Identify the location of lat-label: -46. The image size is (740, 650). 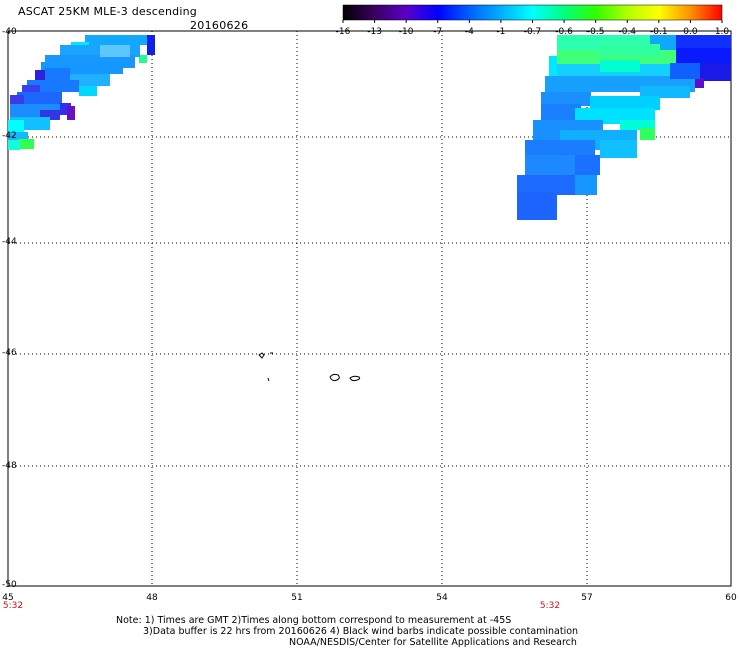
(9, 353).